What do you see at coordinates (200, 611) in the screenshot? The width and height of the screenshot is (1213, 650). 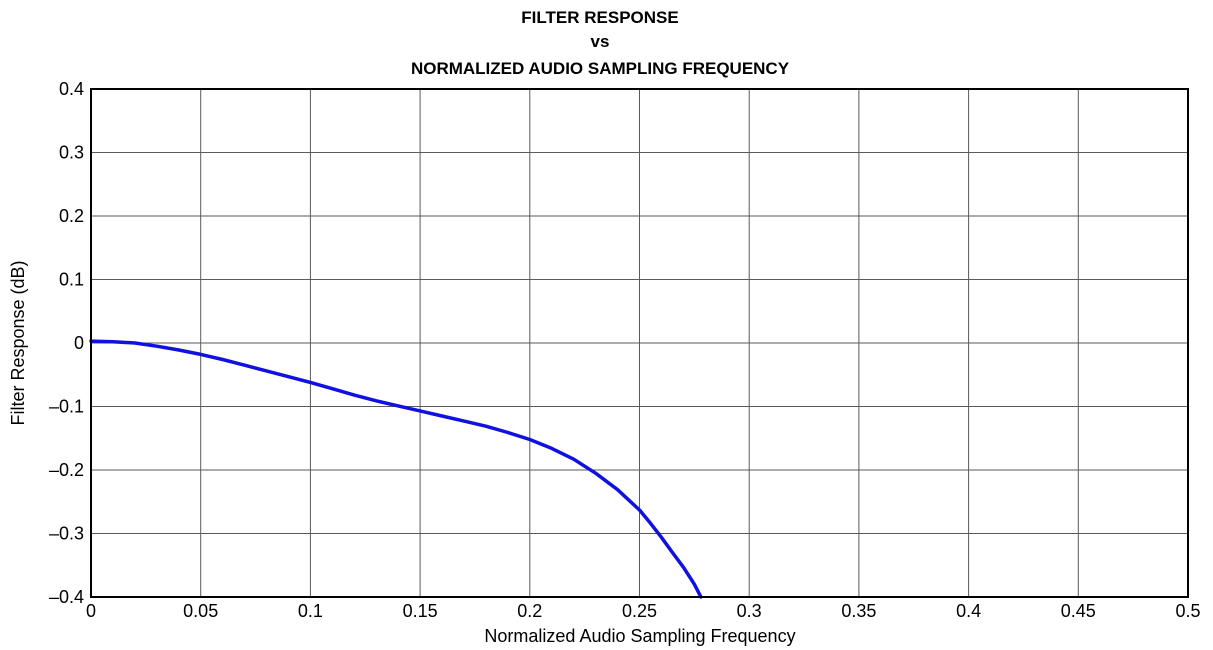 I see `x-tick-label: 0.05` at bounding box center [200, 611].